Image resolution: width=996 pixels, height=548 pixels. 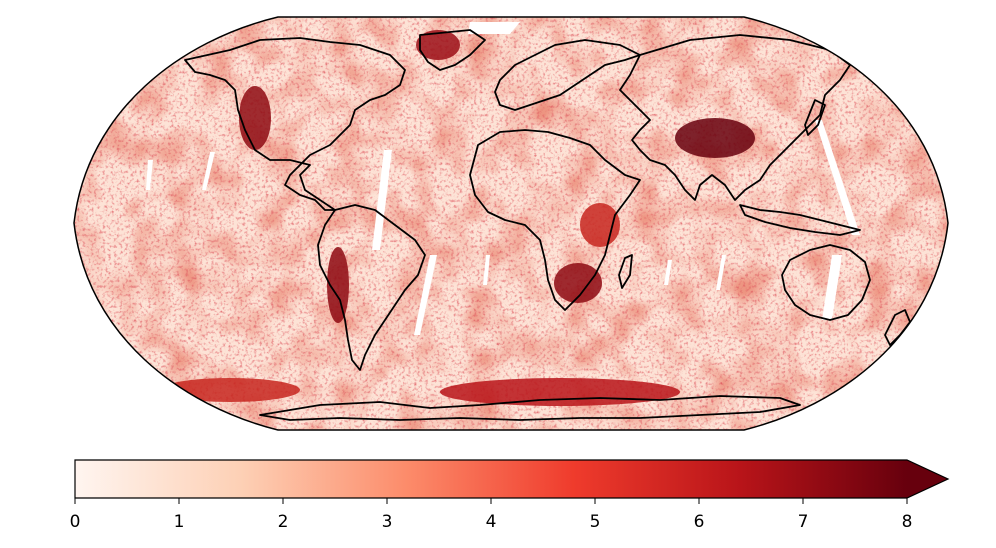 I want to click on swath-australia, so click(x=832, y=287).